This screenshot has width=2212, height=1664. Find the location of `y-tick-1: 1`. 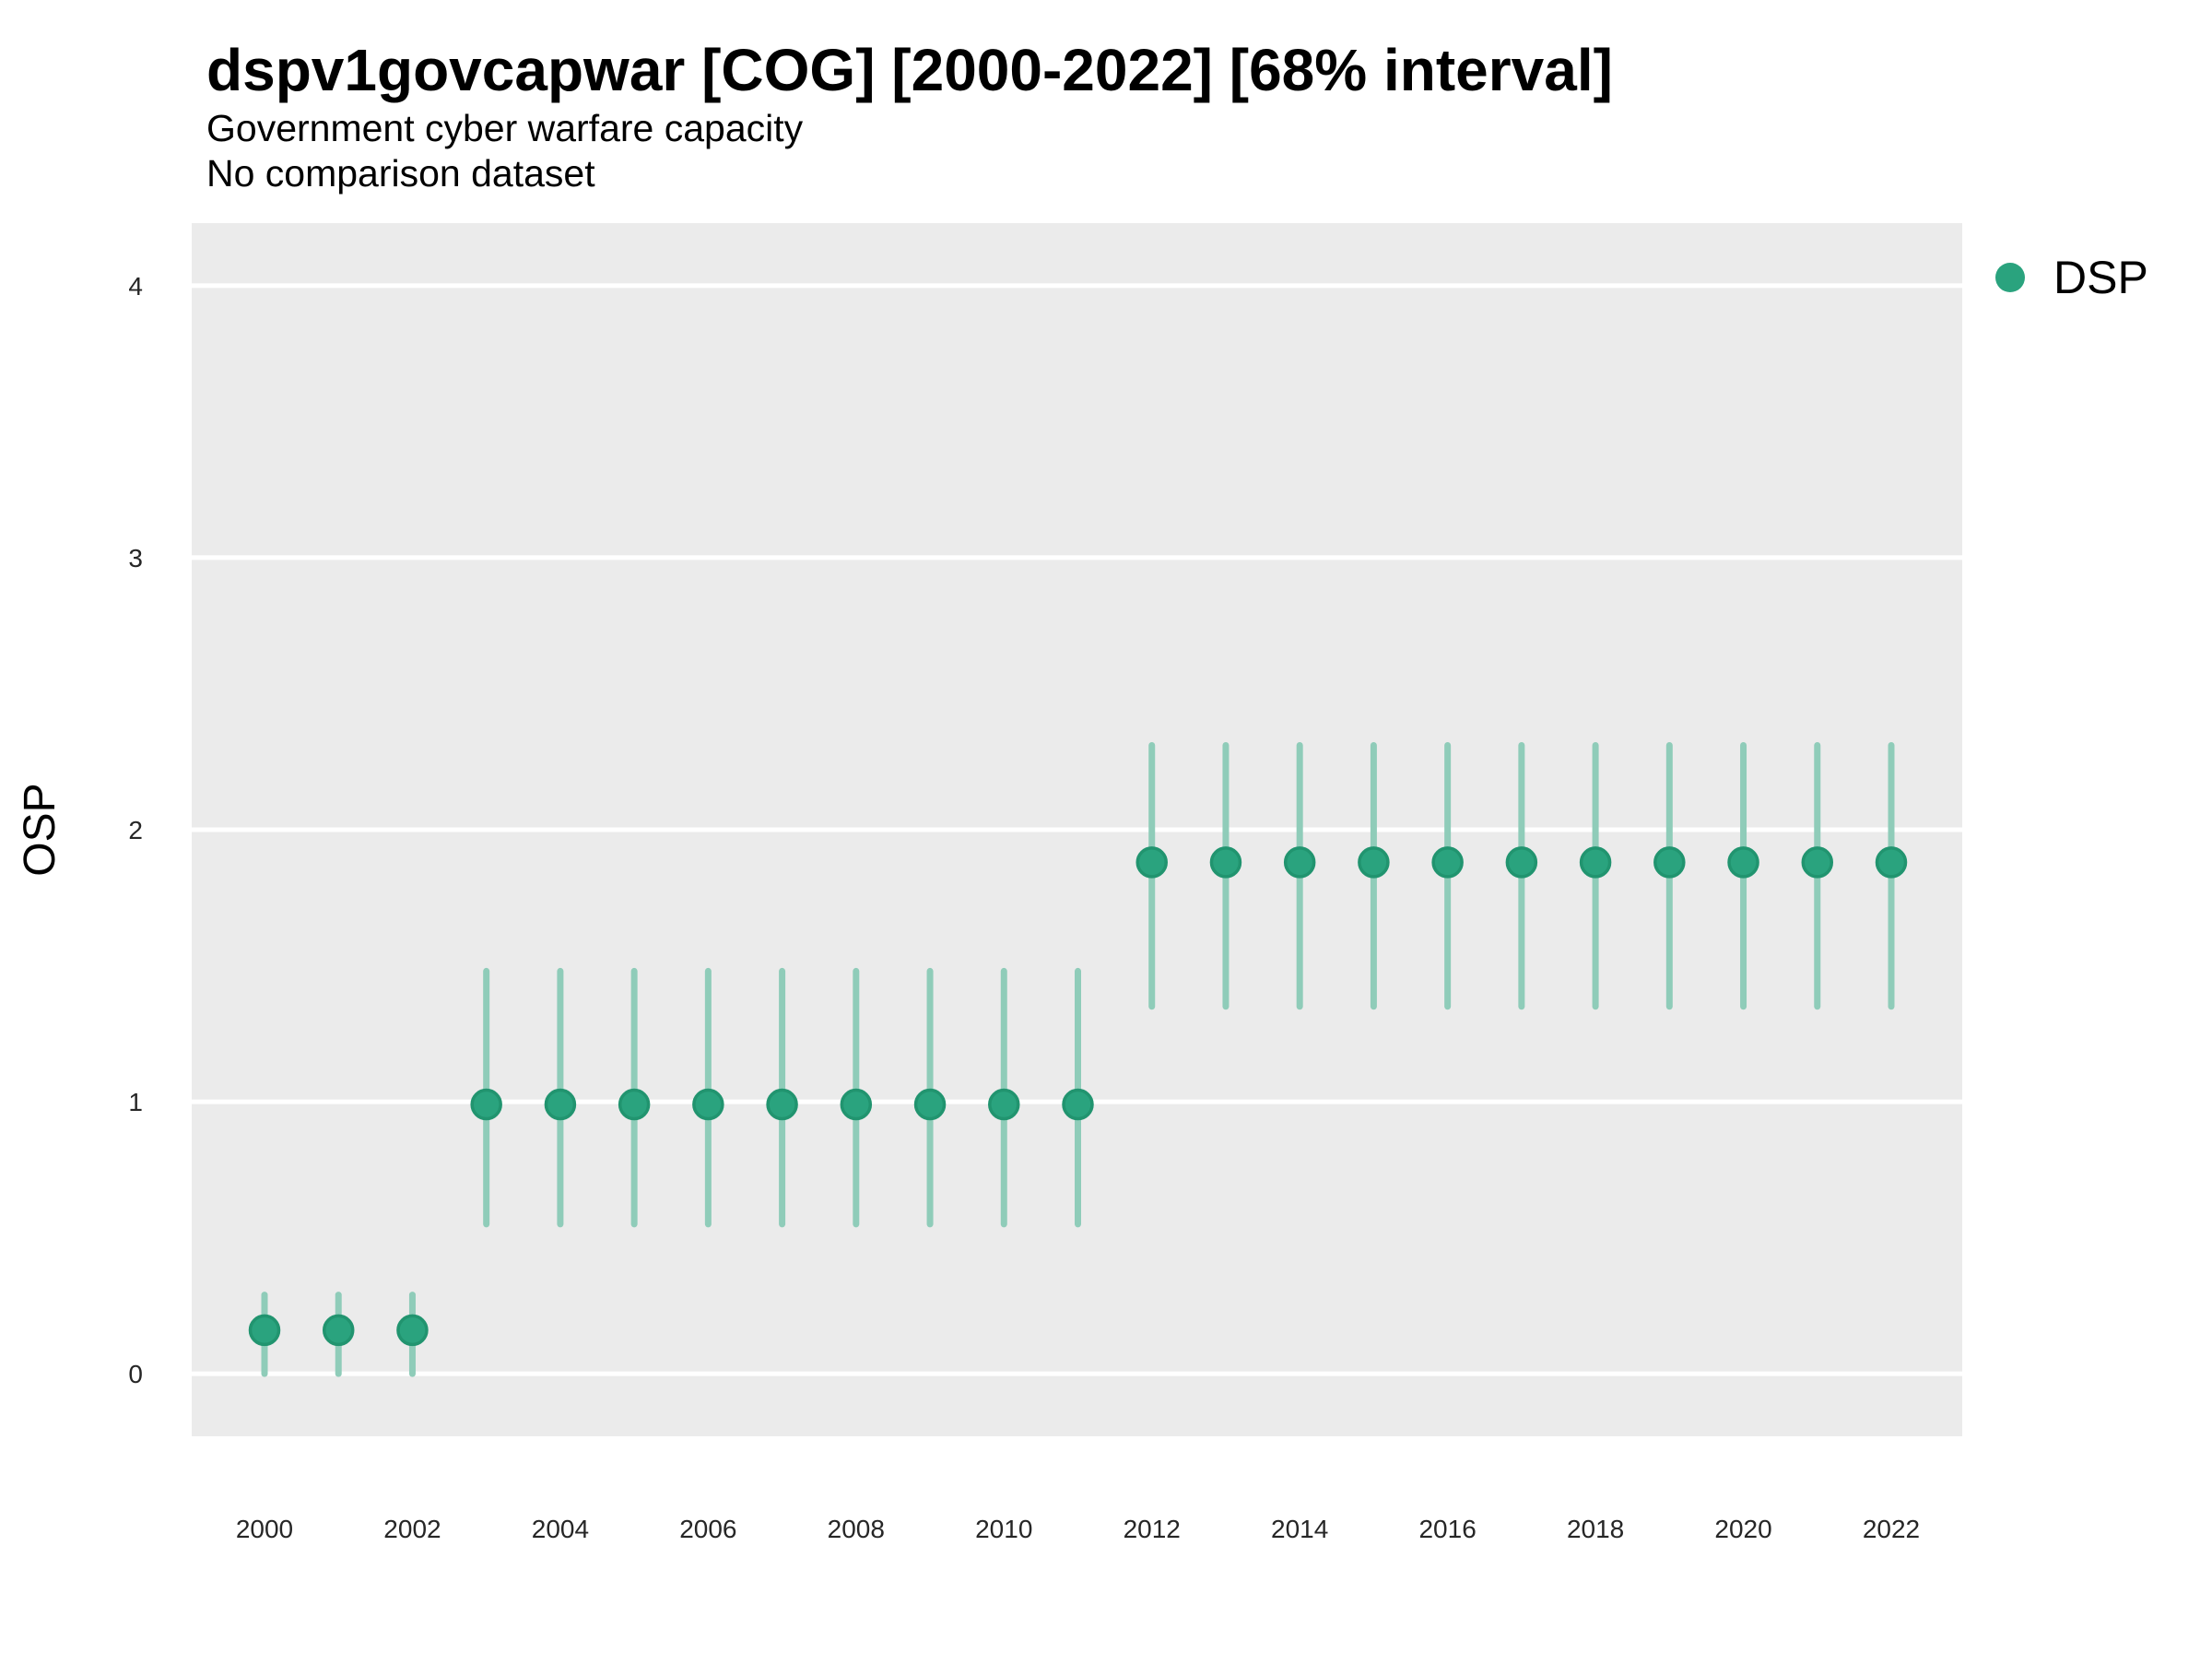

y-tick-1: 1 is located at coordinates (135, 1102).